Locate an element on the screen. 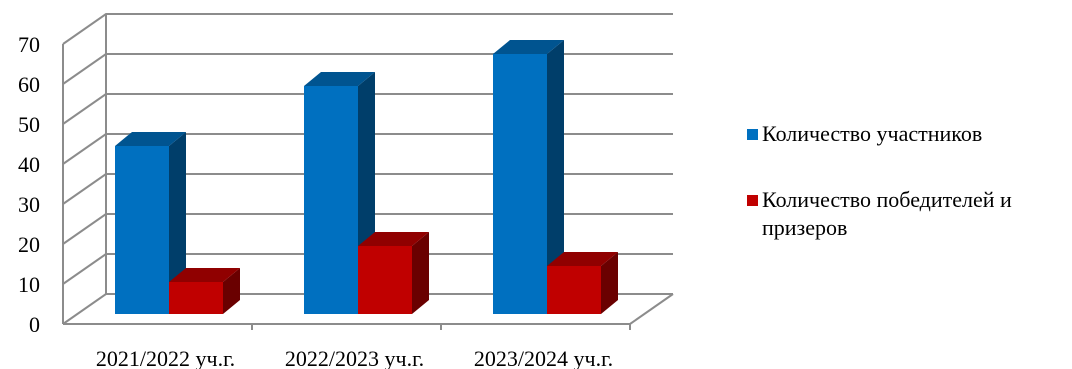 This screenshot has height=369, width=1072. y-tick-label: 10 is located at coordinates (29, 284).